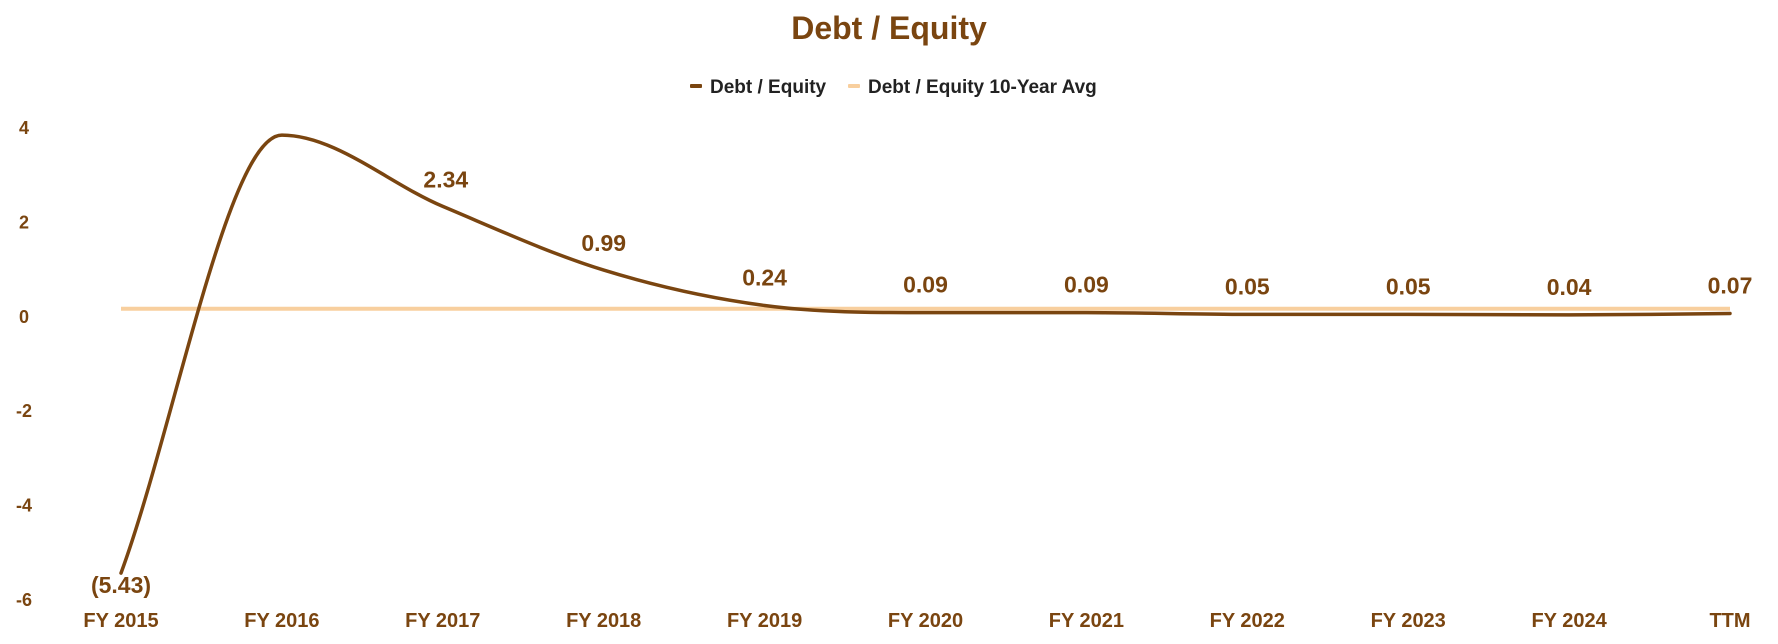 The image size is (1778, 644). I want to click on x-tick-label: FY 2020, so click(925, 621).